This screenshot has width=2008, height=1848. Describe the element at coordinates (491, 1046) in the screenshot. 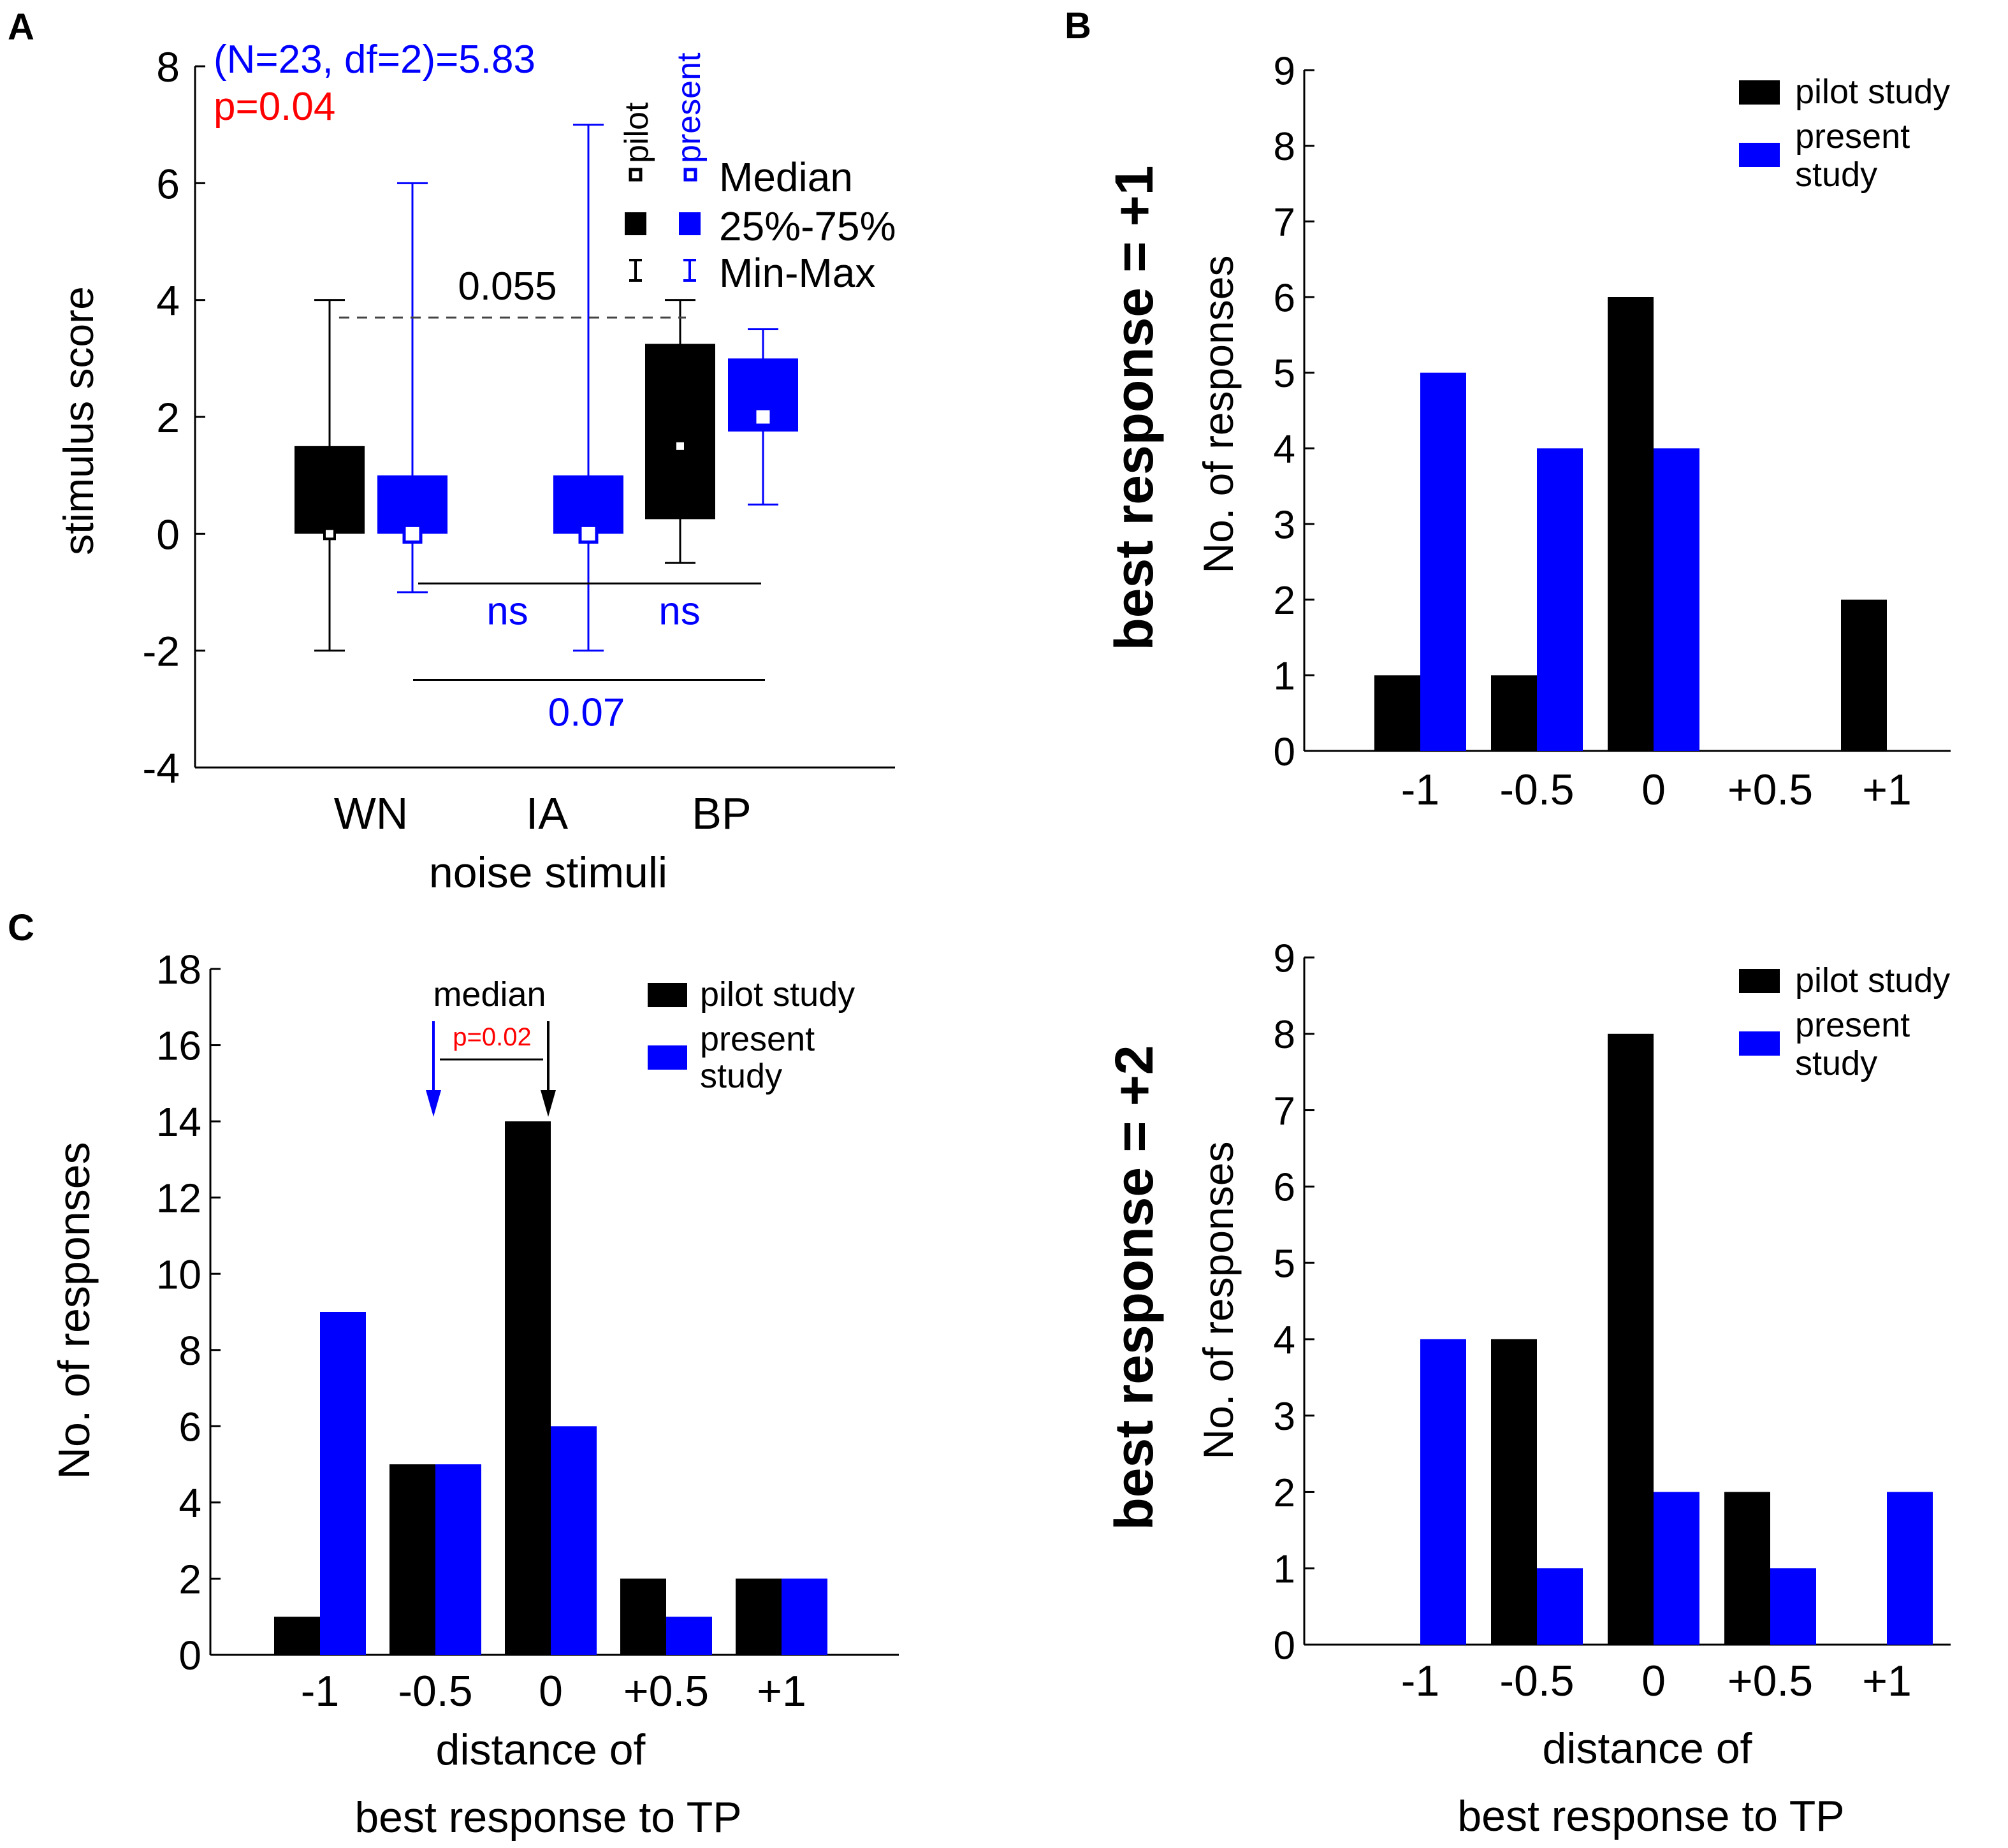

I see `panel-c-median-annotation: median p=0.02` at that location.